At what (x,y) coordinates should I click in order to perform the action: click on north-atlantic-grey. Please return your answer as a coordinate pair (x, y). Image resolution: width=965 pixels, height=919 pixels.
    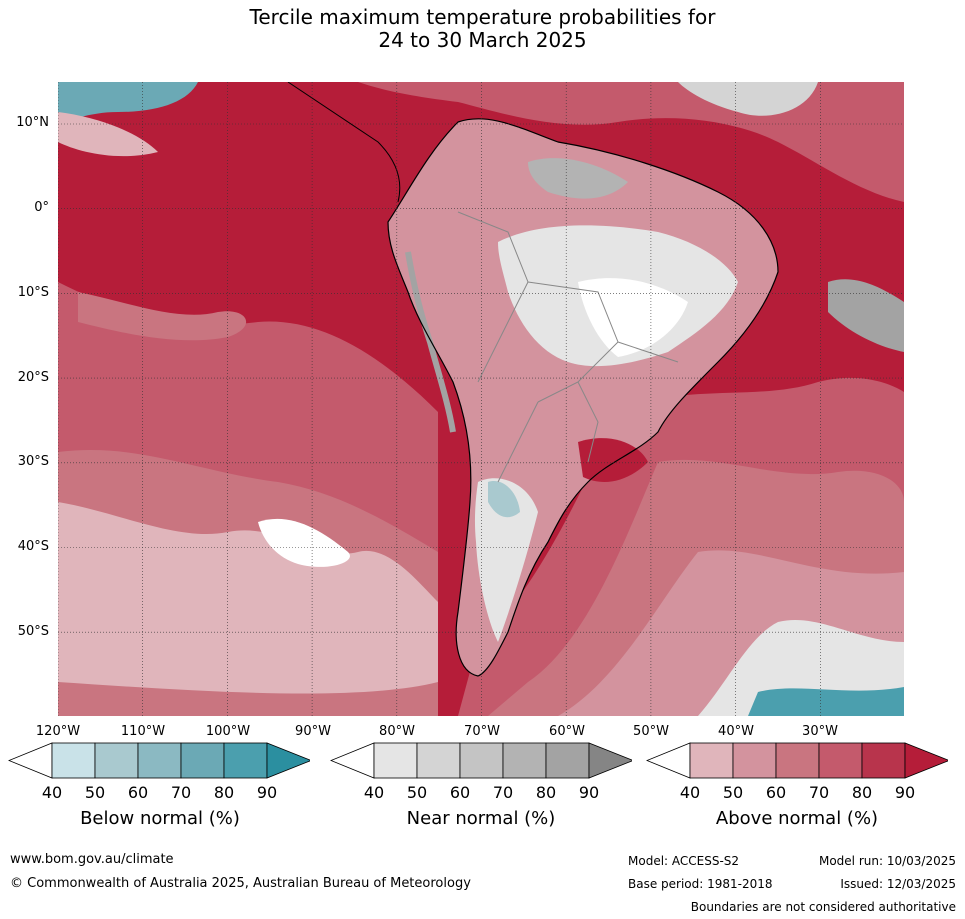
    Looking at the image, I should click on (748, 99).